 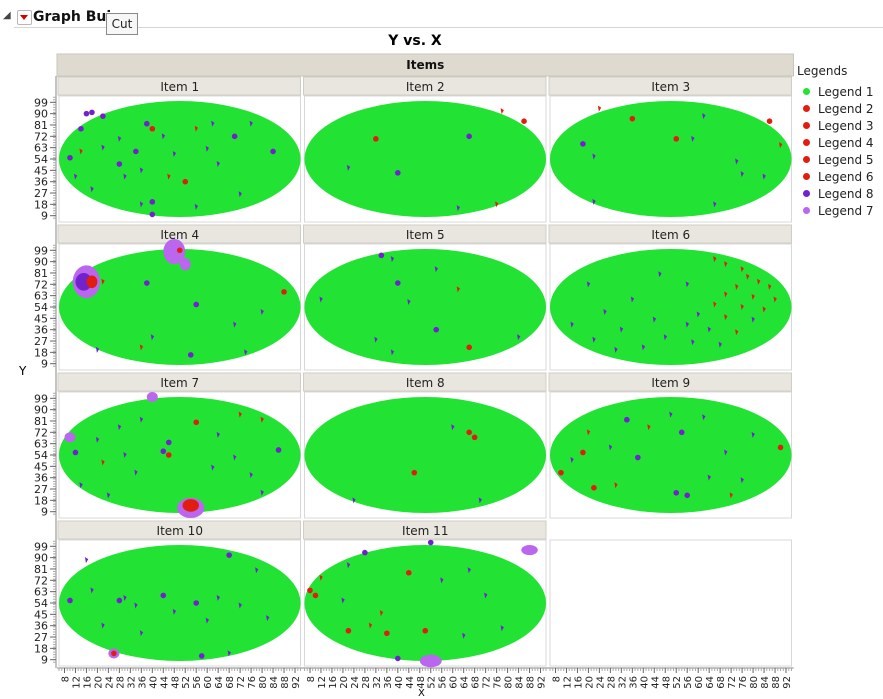 What do you see at coordinates (838, 211) in the screenshot?
I see `legend-item: Legend 7` at bounding box center [838, 211].